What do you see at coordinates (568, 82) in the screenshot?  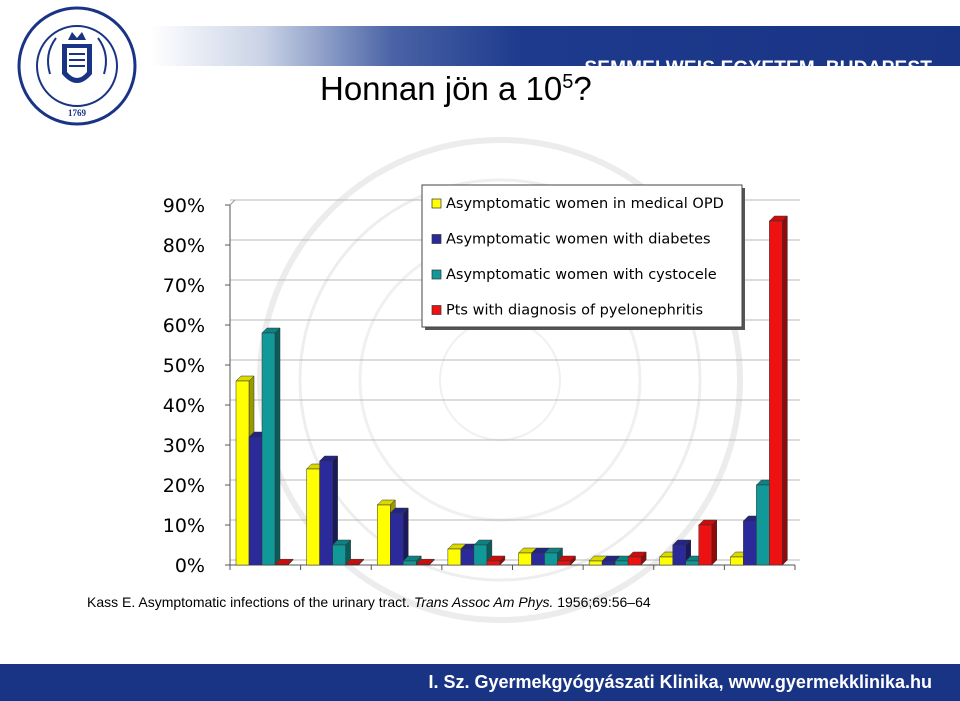 I see `title-exponent: 5` at bounding box center [568, 82].